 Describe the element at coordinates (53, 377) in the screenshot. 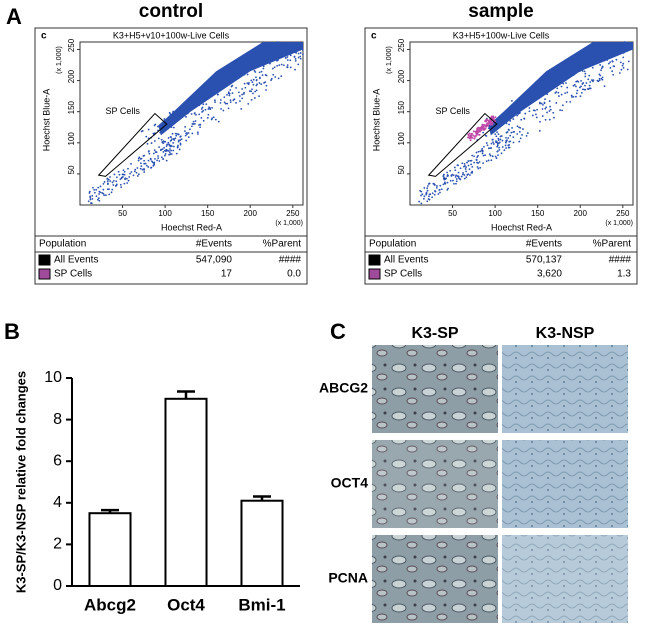

I see `y-tick-label: 10` at that location.